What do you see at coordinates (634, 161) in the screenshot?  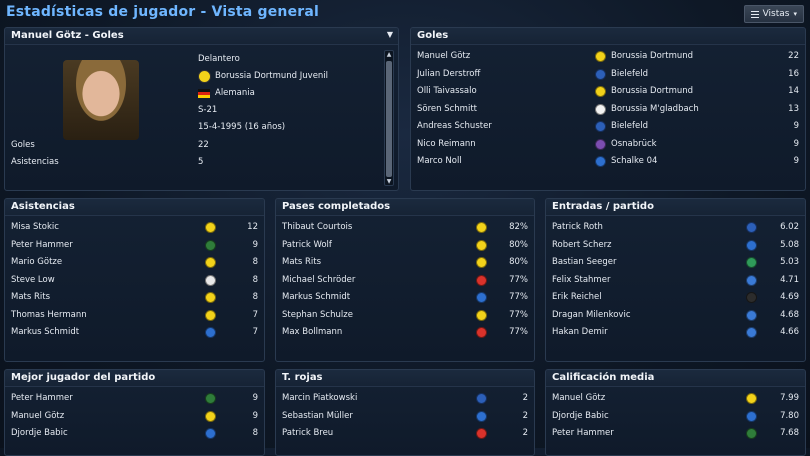 I see `club-name: Schalke 04` at bounding box center [634, 161].